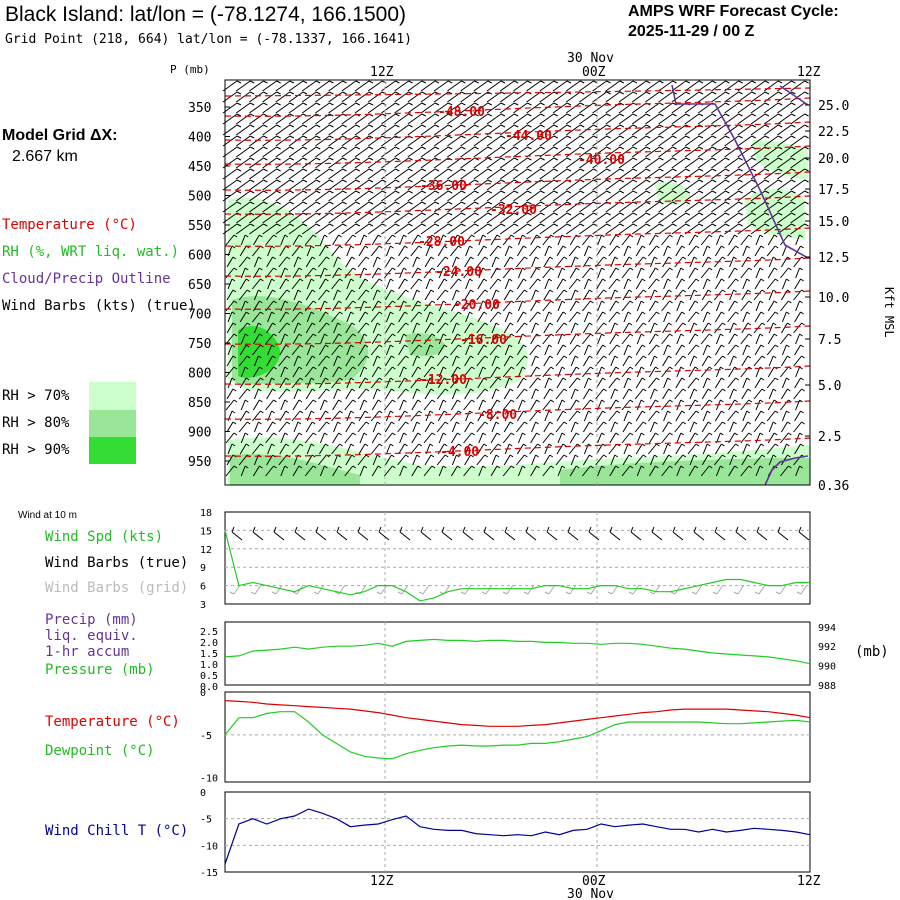 Image resolution: width=900 pixels, height=900 pixels. Describe the element at coordinates (459, 452) in the screenshot. I see `isotherm-label: -4.00` at that location.